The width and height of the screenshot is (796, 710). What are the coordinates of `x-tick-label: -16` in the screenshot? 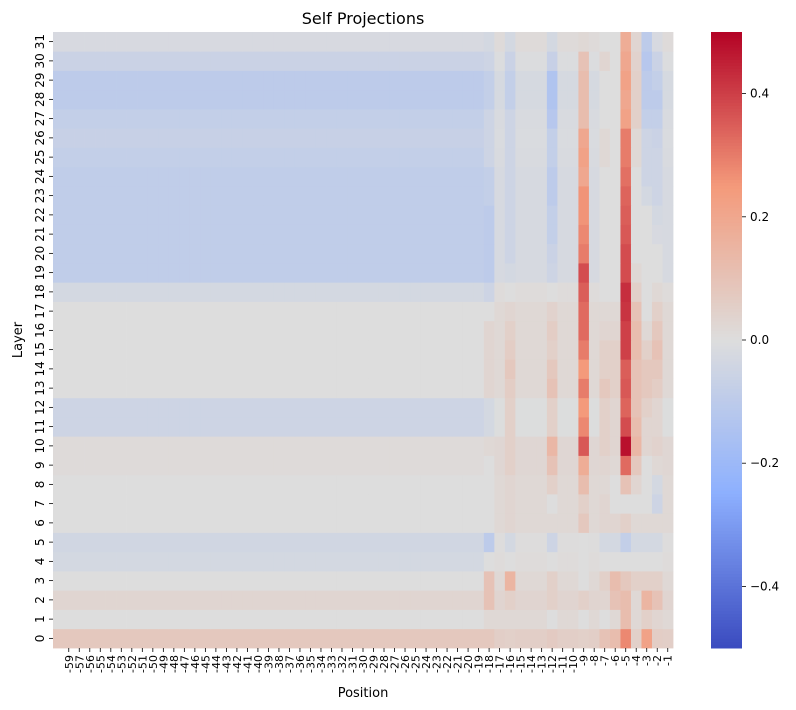 It's located at (510, 664).